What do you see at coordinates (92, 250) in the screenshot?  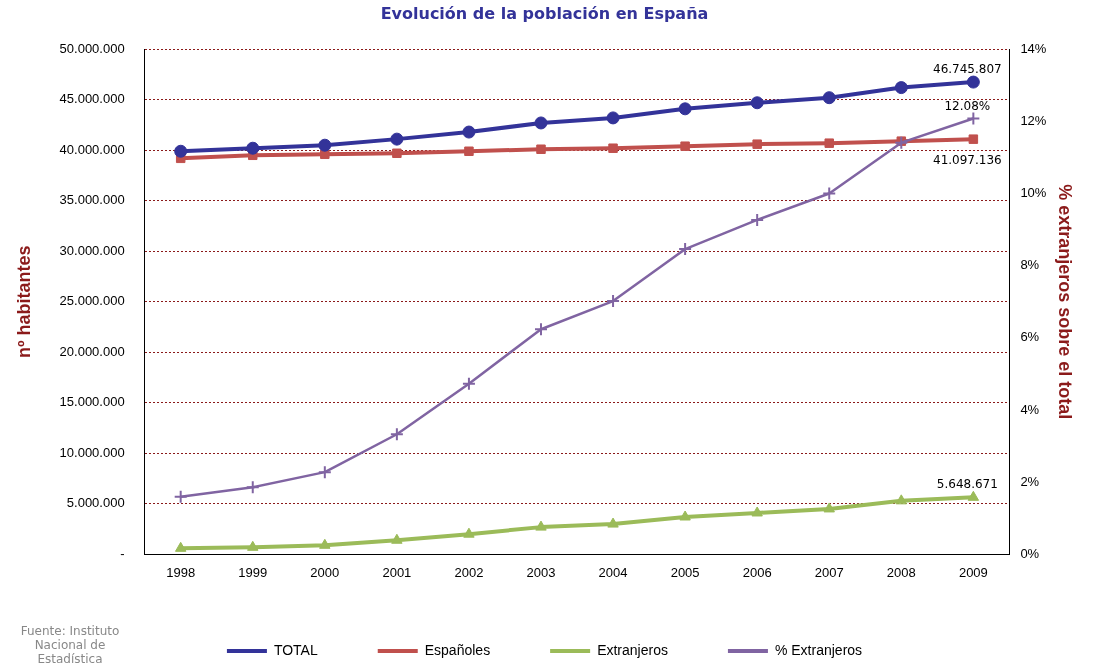 I see `y-tick-label: 30.000.000` at bounding box center [92, 250].